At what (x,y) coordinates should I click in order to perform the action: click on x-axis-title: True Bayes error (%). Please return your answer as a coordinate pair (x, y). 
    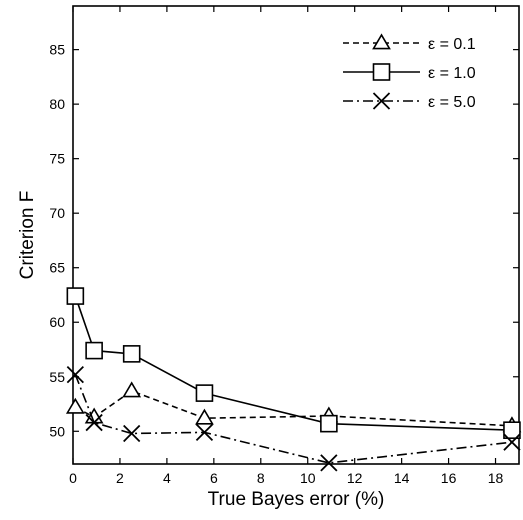
    Looking at the image, I should click on (296, 499).